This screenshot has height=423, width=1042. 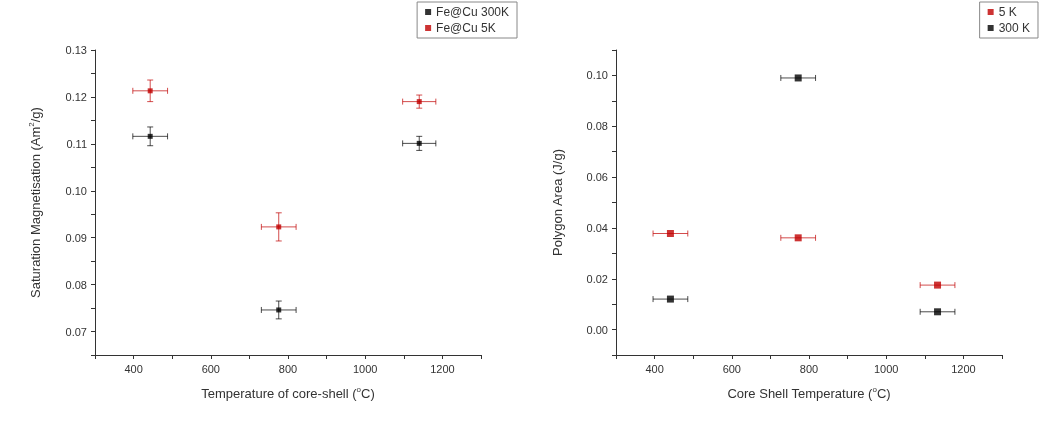 What do you see at coordinates (597, 177) in the screenshot?
I see `y-tick-label: 0.06` at bounding box center [597, 177].